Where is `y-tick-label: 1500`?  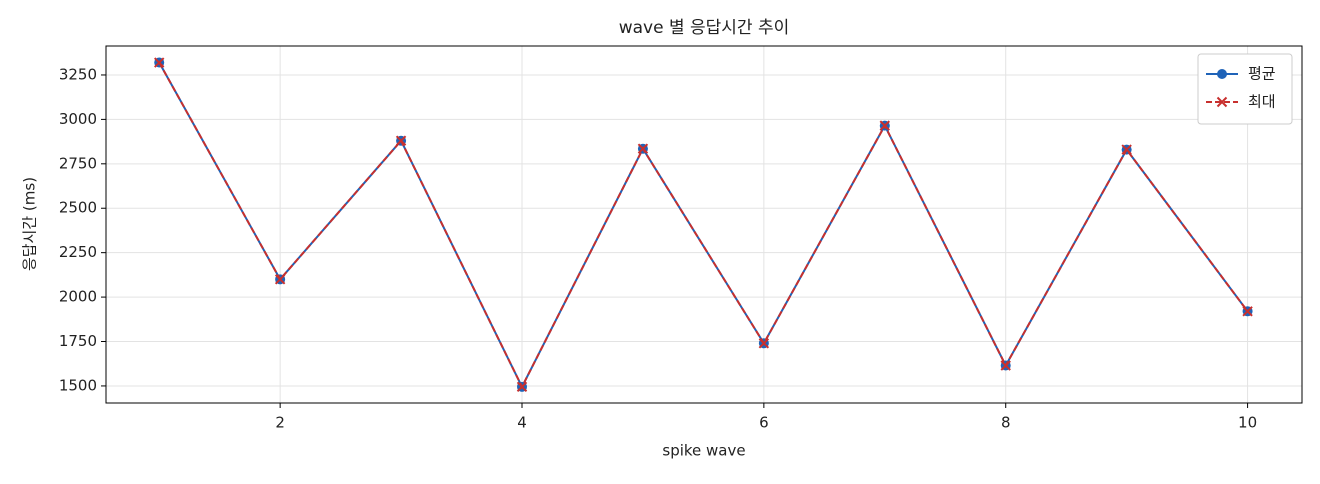 y-tick-label: 1500 is located at coordinates (78, 385).